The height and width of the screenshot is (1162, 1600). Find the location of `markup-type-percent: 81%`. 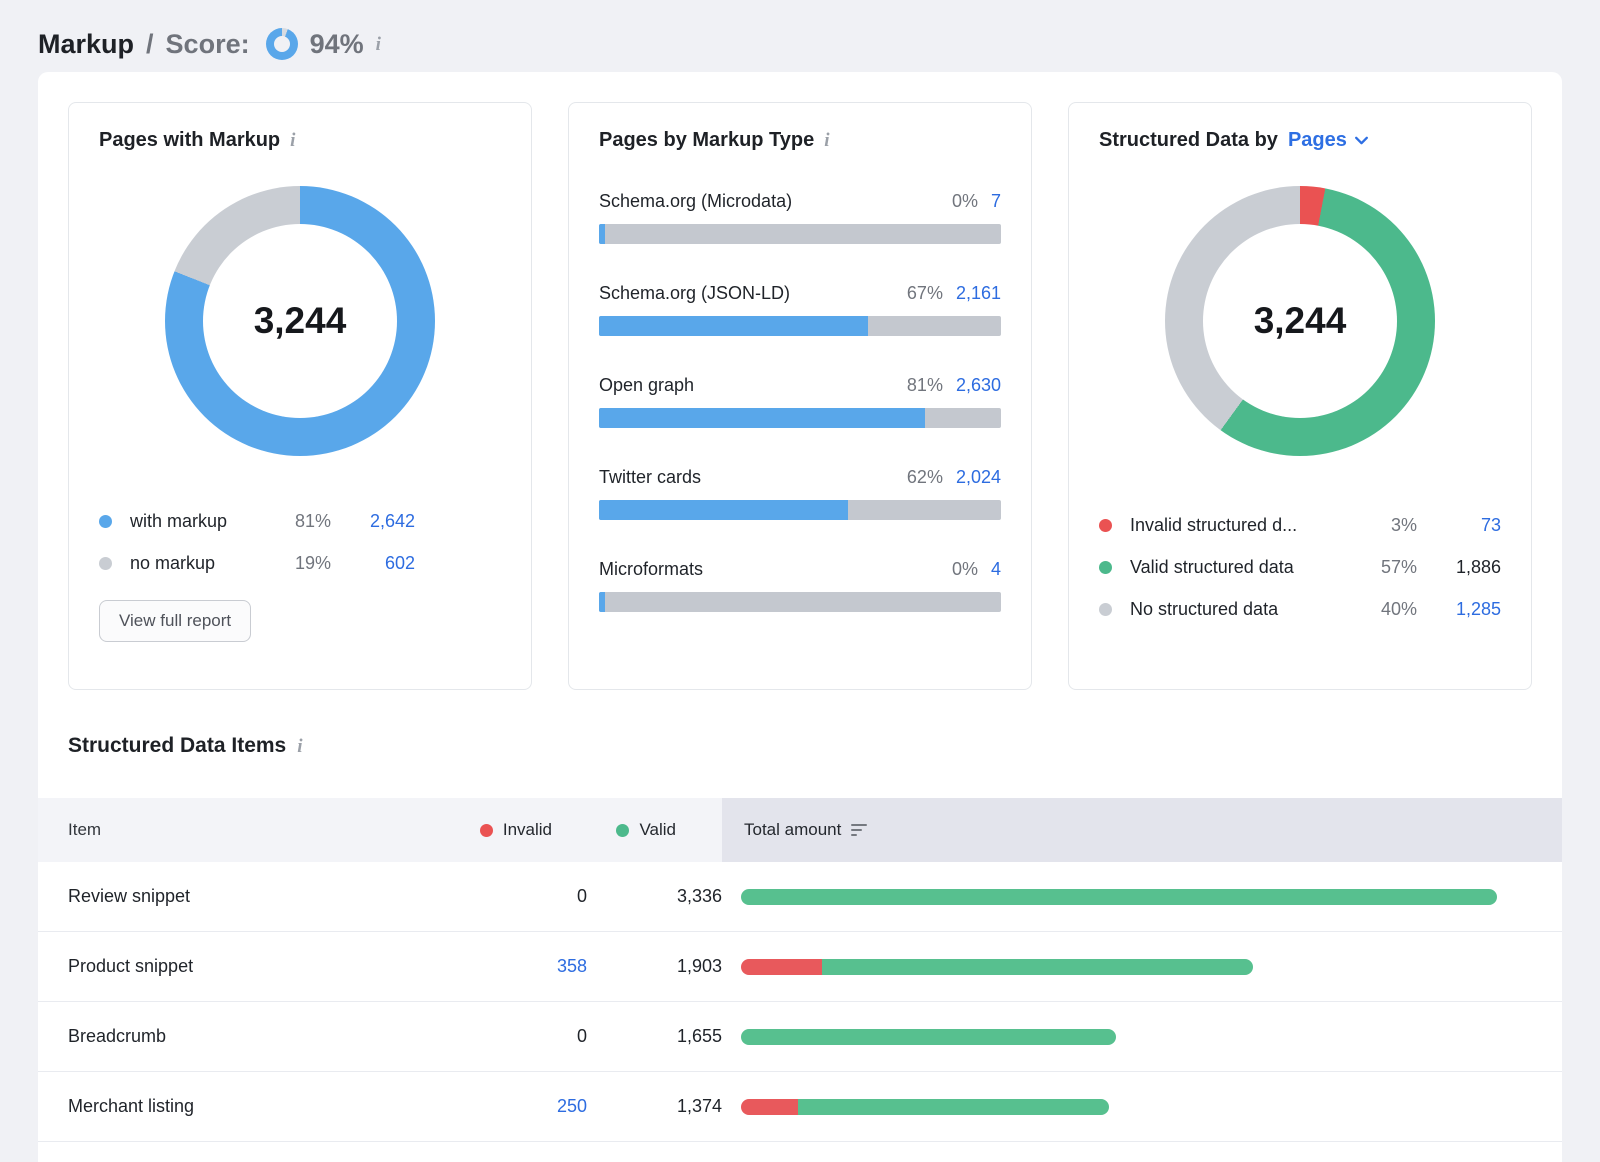

markup-type-percent: 81% is located at coordinates (924, 385).